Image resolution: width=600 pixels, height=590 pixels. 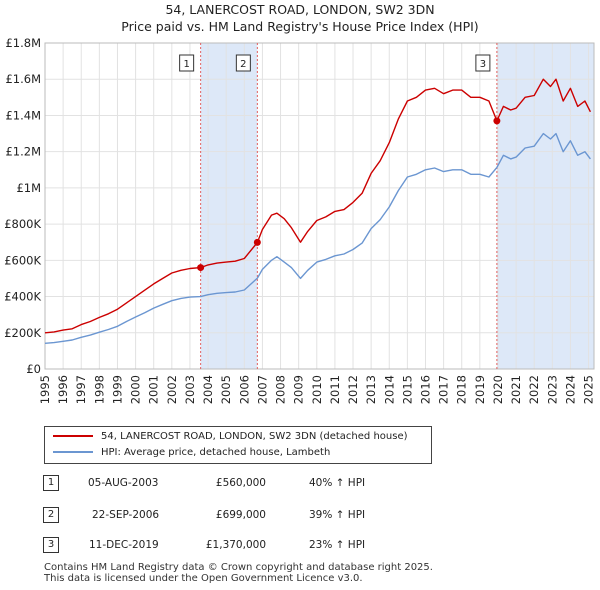 What do you see at coordinates (389, 389) in the screenshot?
I see `x-tick-label: 2014` at bounding box center [389, 389].